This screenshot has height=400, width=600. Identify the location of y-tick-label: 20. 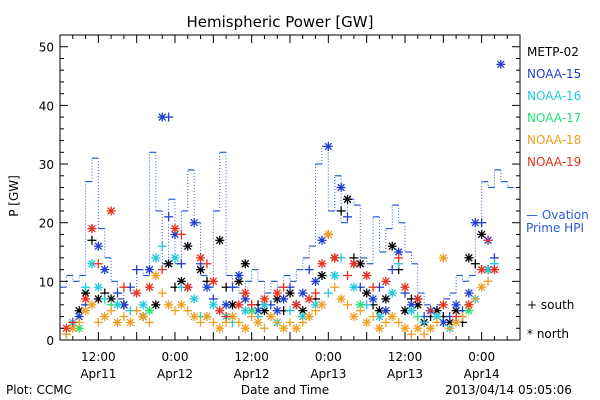
(46, 224).